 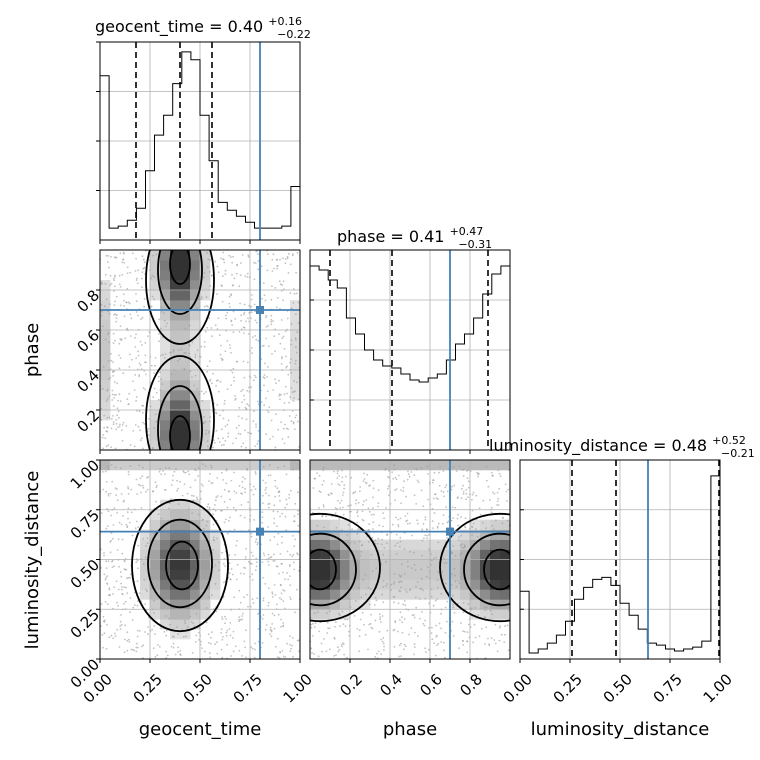 What do you see at coordinates (450, 531) in the screenshot?
I see `truth-marker-phase-luminosity-distance` at bounding box center [450, 531].